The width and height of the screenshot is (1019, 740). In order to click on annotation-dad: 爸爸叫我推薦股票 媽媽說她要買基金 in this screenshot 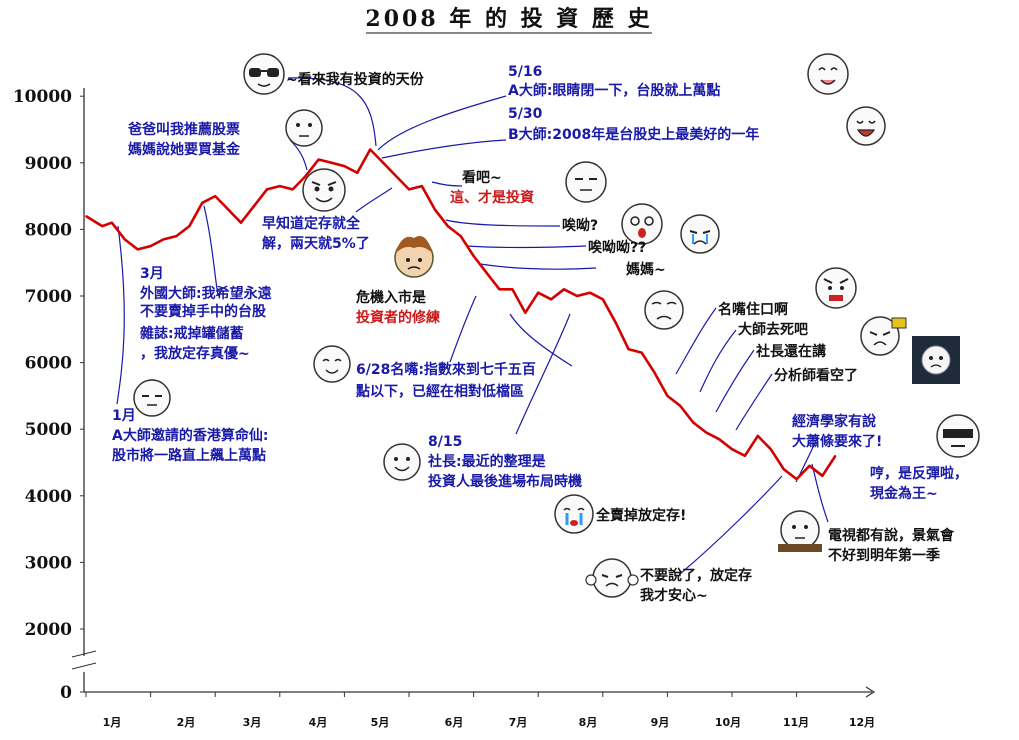, I will do `click(186, 139)`.